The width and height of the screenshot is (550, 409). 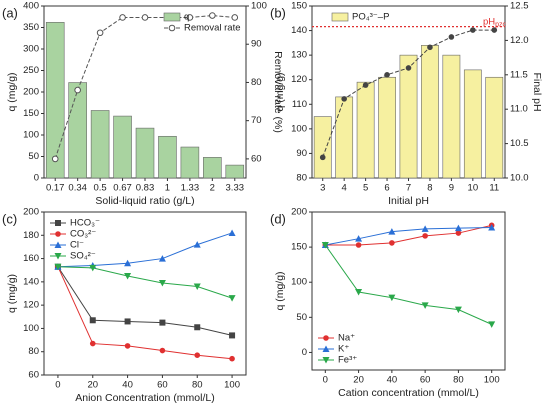 I want to click on x-tick-label: 1.33, so click(x=190, y=188).